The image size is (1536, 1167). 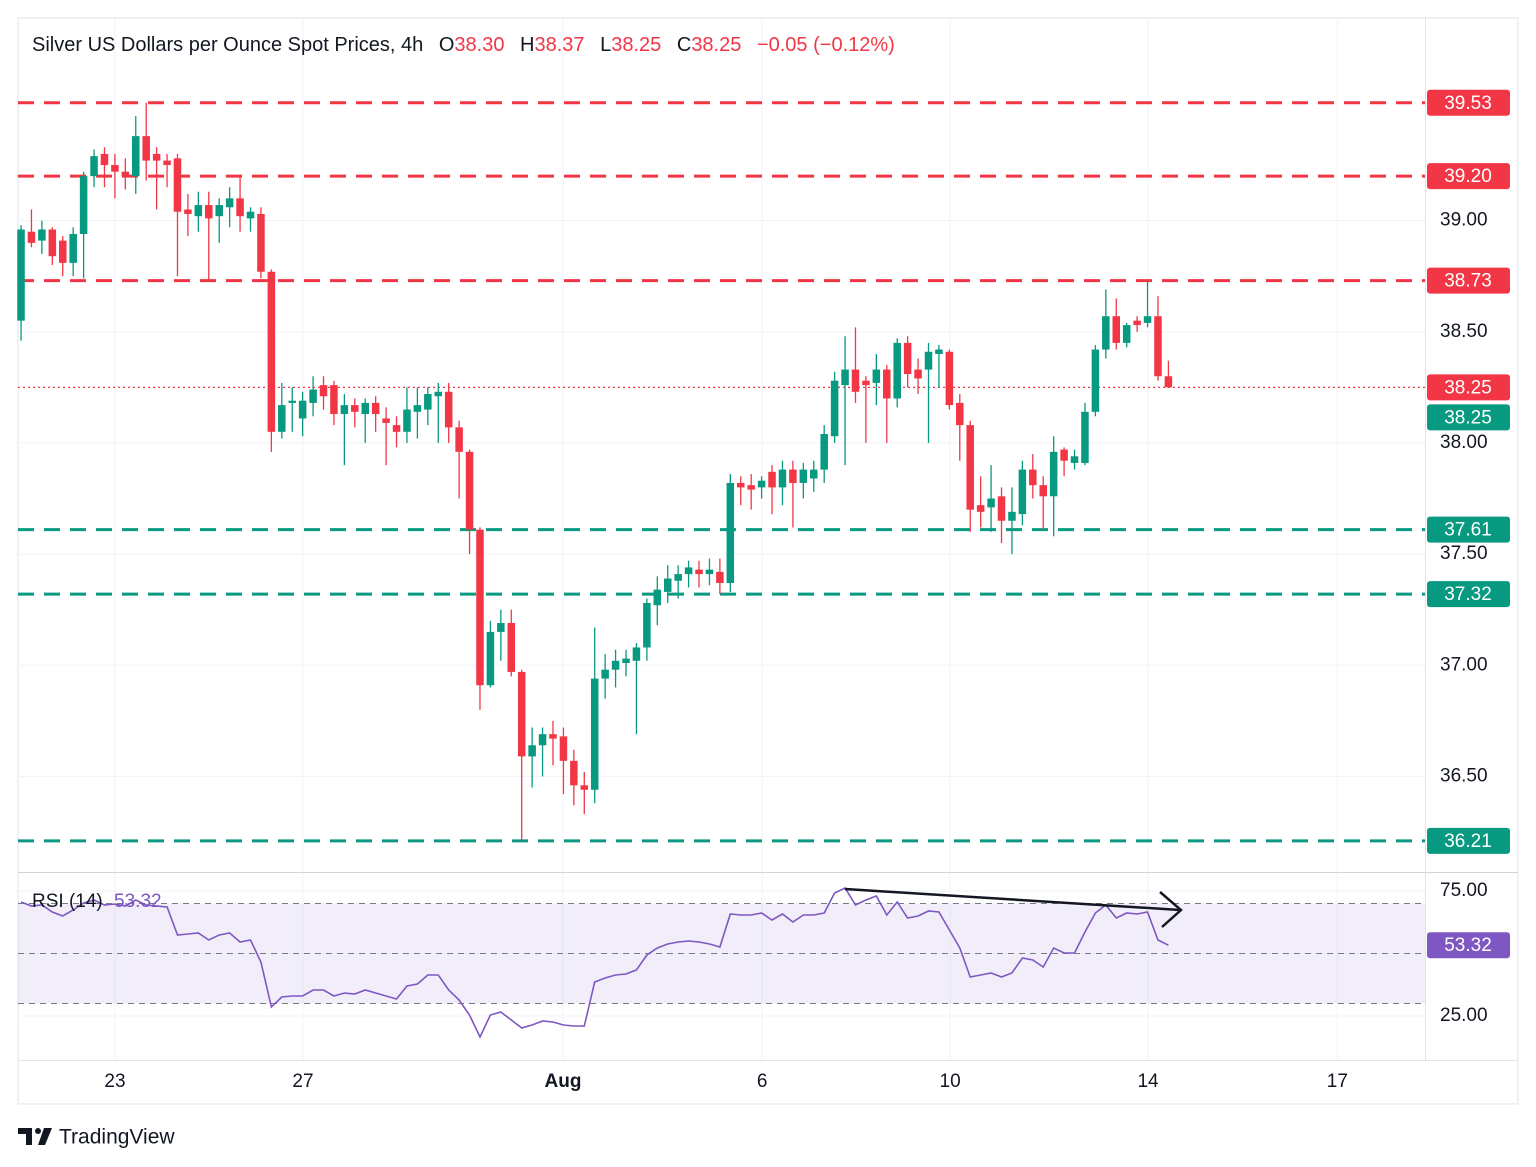 I want to click on x-tick-label: 6, so click(x=762, y=1081).